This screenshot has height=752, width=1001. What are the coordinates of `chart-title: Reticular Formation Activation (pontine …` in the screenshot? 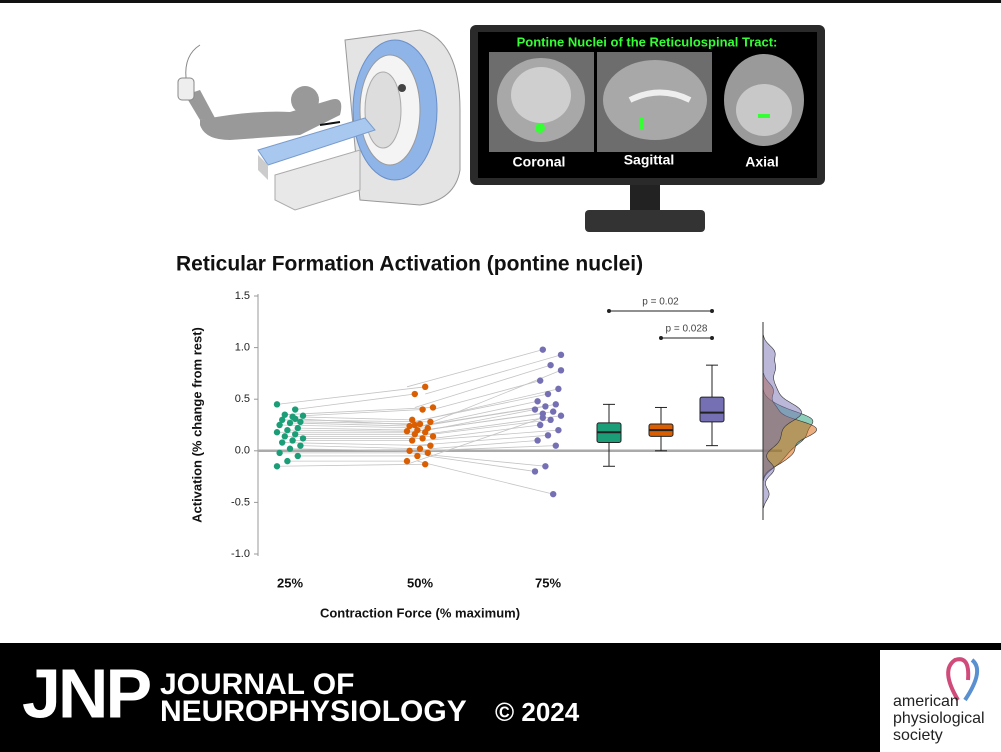 It's located at (409, 264).